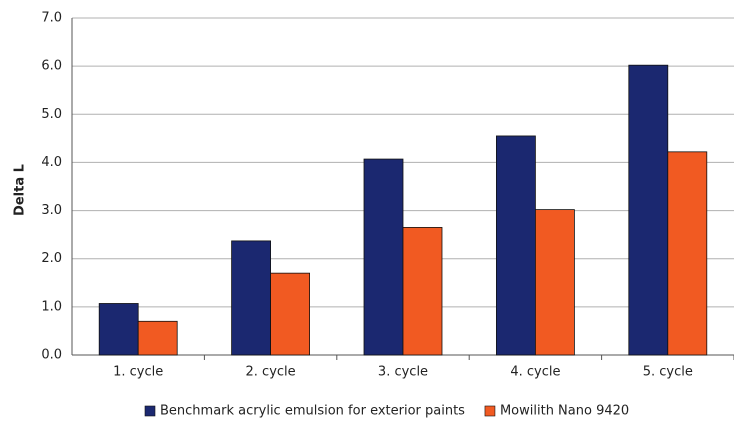 The width and height of the screenshot is (734, 421). I want to click on x-tick-label: 5. cycle, so click(668, 372).